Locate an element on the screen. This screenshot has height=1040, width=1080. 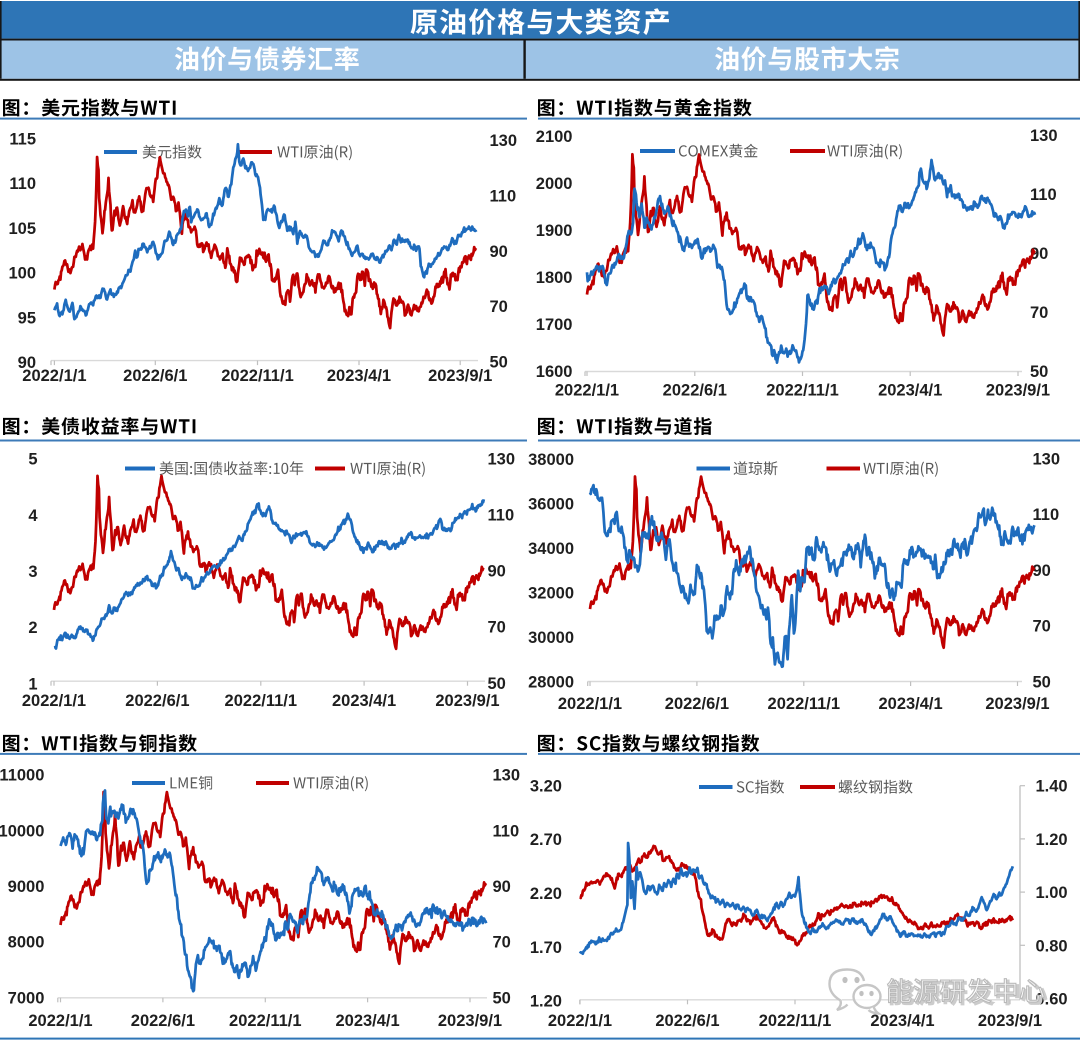
svg-text: 115 is located at coordinates (22, 140).